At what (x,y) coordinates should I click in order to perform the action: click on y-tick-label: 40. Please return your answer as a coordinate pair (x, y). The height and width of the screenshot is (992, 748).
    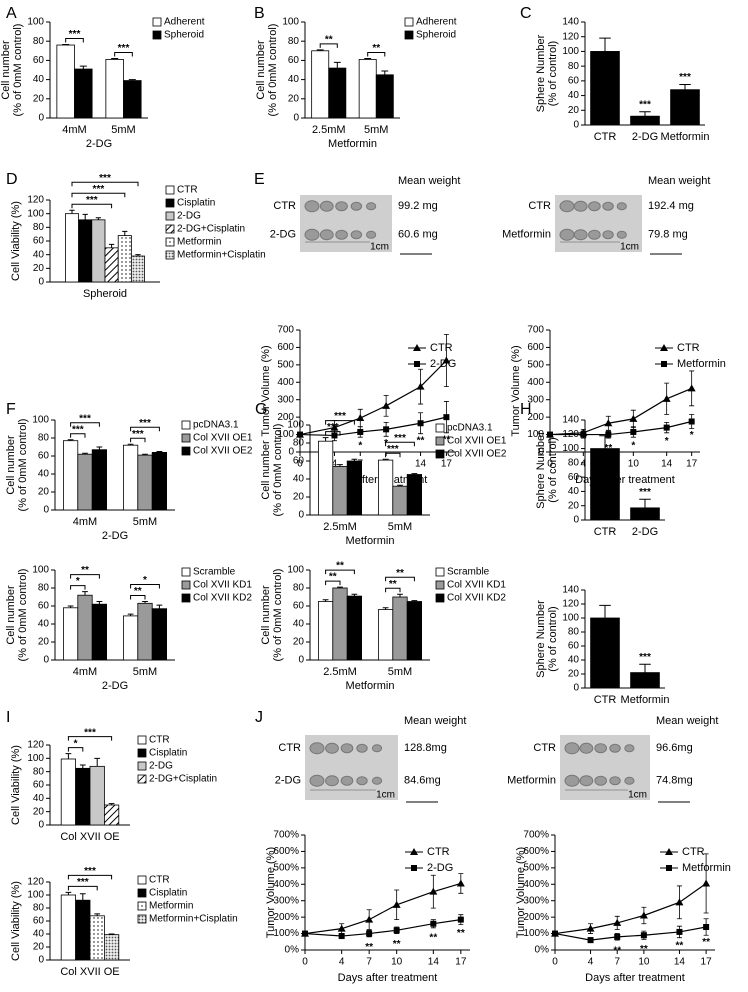
    Looking at the image, I should click on (44, 474).